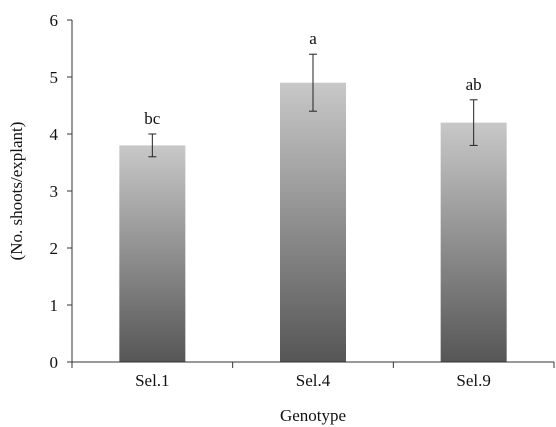 This screenshot has height=427, width=556. What do you see at coordinates (54, 362) in the screenshot?
I see `y-tick-label: 0` at bounding box center [54, 362].